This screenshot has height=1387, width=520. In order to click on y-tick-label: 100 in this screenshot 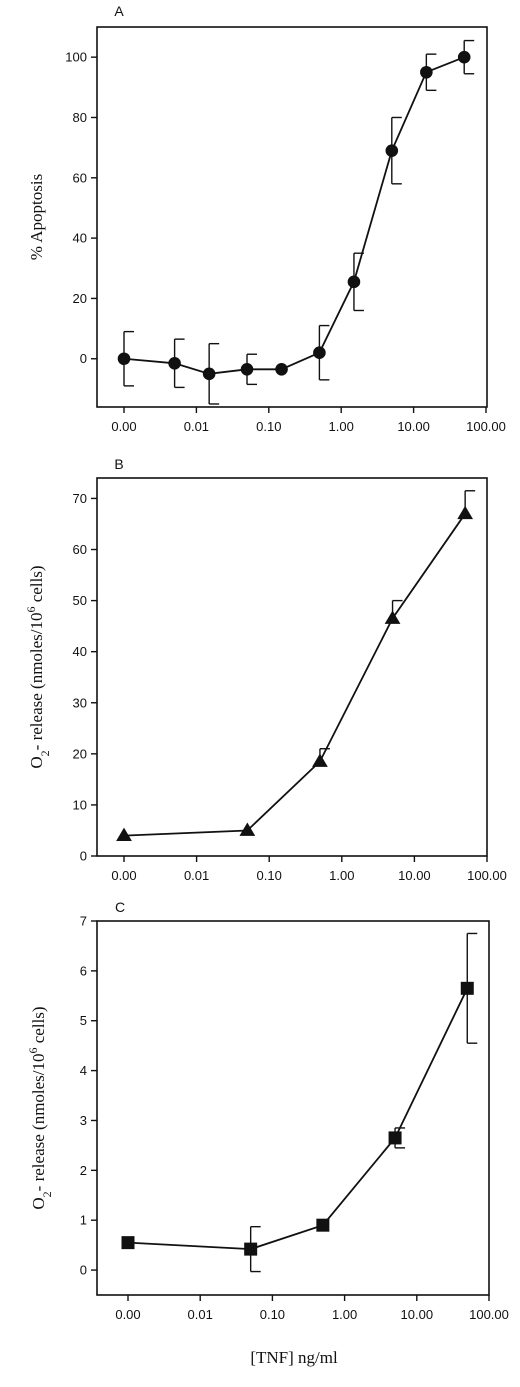, I will do `click(76, 57)`.